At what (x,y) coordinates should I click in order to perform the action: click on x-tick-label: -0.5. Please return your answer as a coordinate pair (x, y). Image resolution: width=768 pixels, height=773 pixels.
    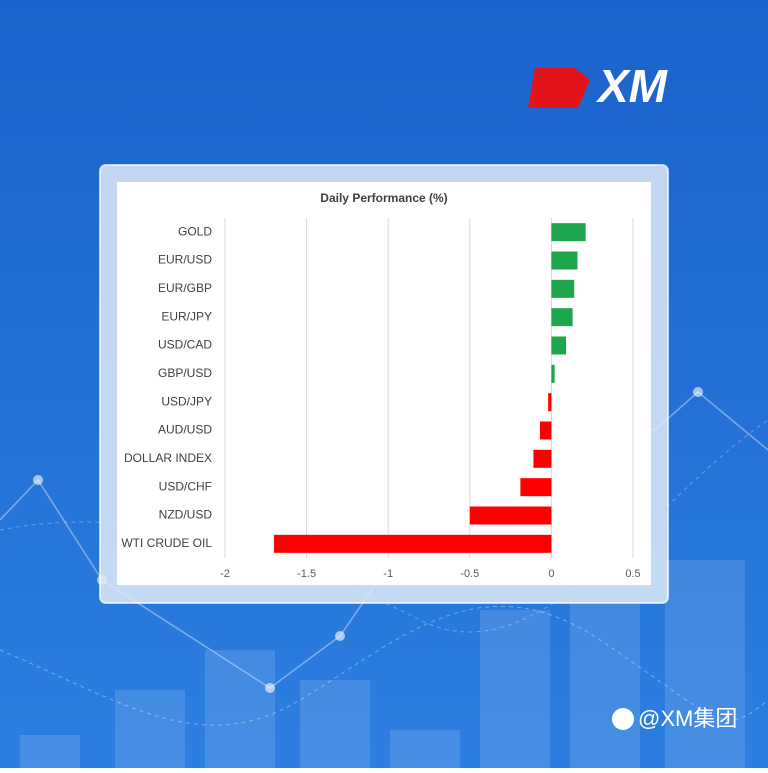
    Looking at the image, I should click on (469, 574).